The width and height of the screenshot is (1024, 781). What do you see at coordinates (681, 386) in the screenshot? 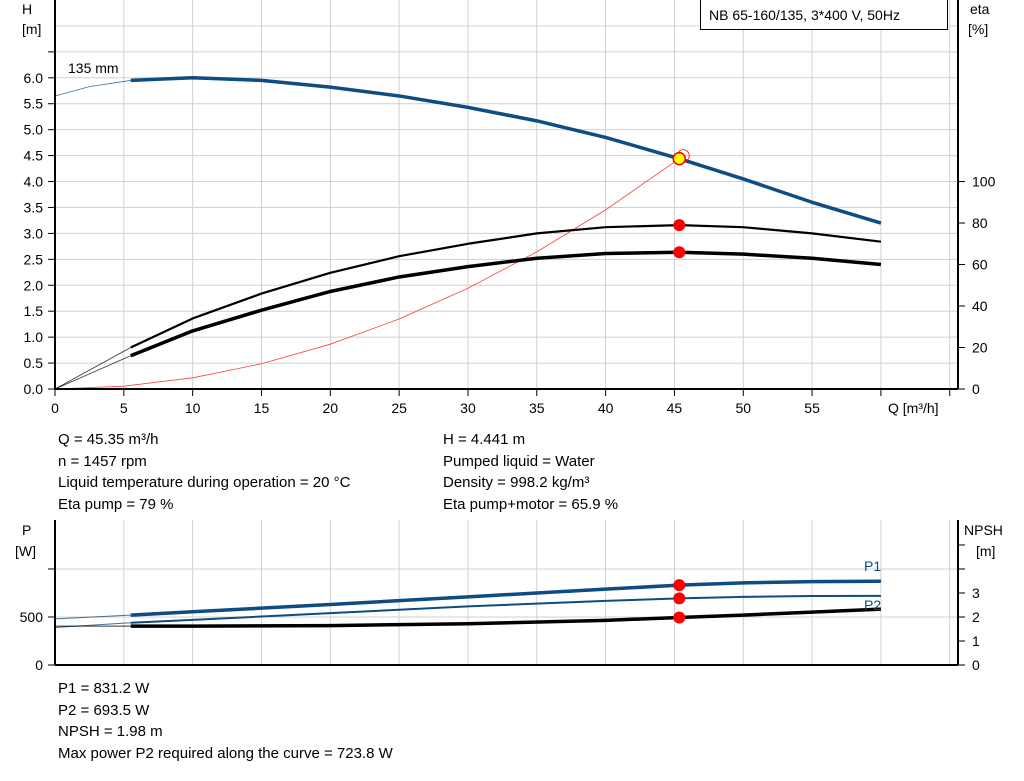
I see `duty-point-marks` at bounding box center [681, 386].